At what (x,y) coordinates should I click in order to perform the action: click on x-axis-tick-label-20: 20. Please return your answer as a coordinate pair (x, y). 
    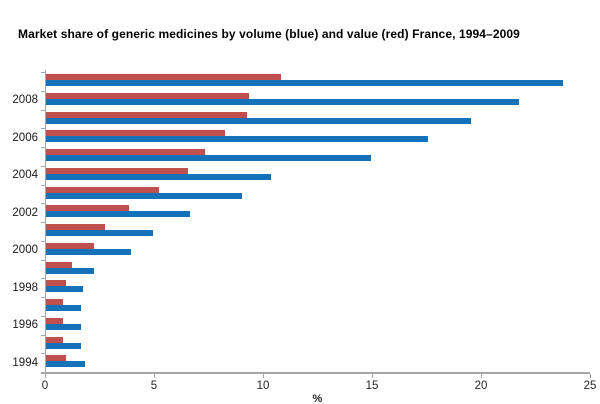
    Looking at the image, I should click on (481, 386).